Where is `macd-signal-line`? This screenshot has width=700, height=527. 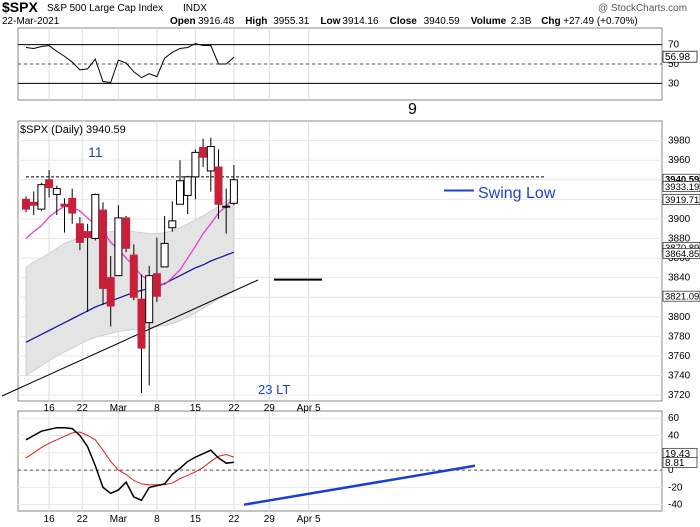 macd-signal-line is located at coordinates (130, 458).